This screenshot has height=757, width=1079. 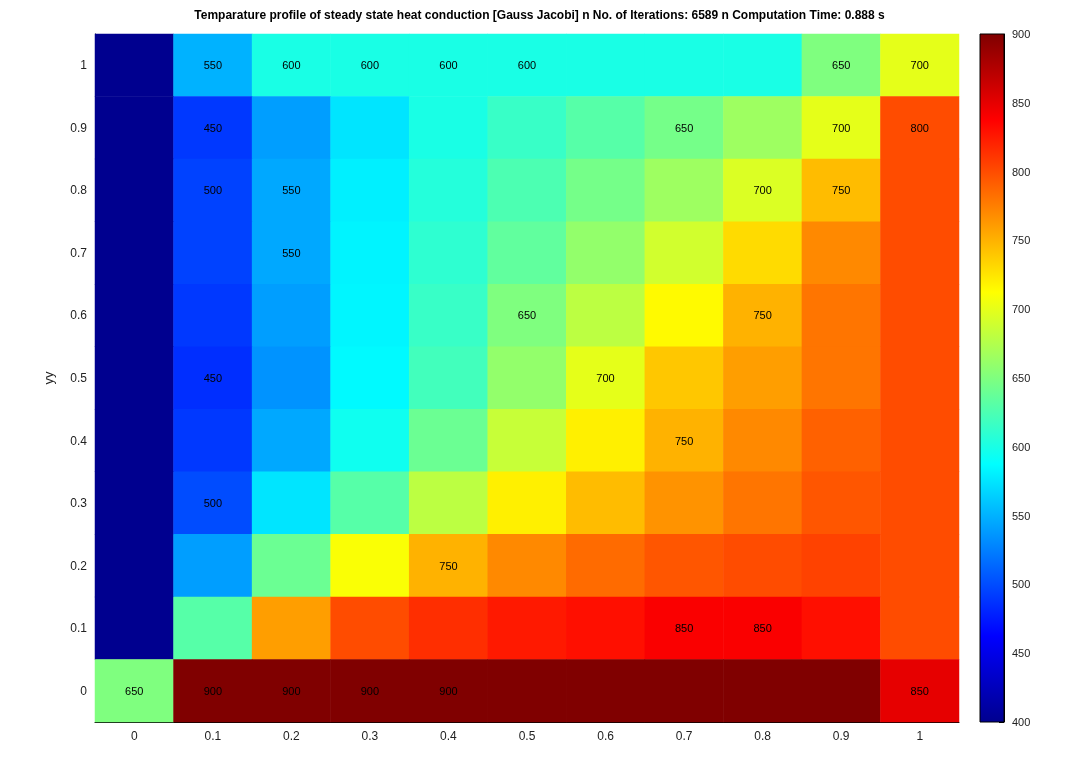 I want to click on y-axis-title: yy, so click(x=48, y=378).